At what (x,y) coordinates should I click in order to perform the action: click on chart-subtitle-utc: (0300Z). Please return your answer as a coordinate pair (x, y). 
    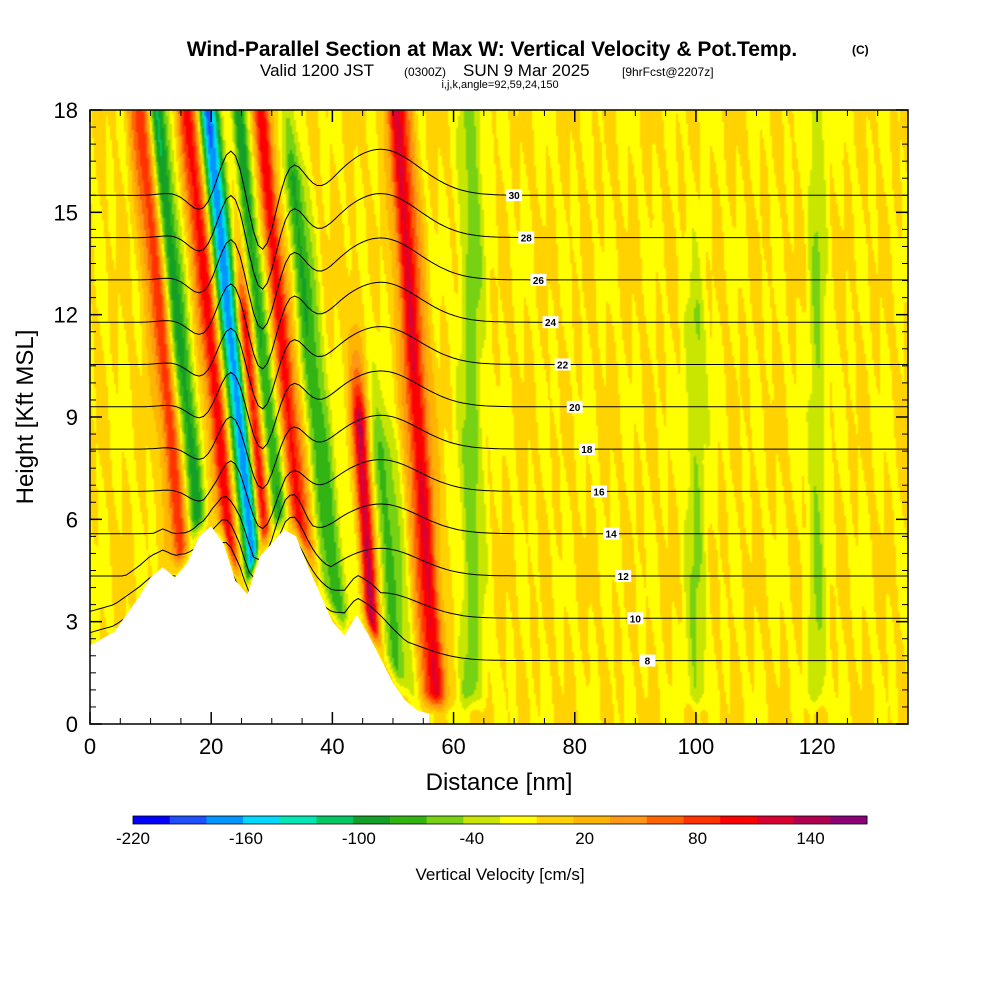
    Looking at the image, I should click on (425, 72).